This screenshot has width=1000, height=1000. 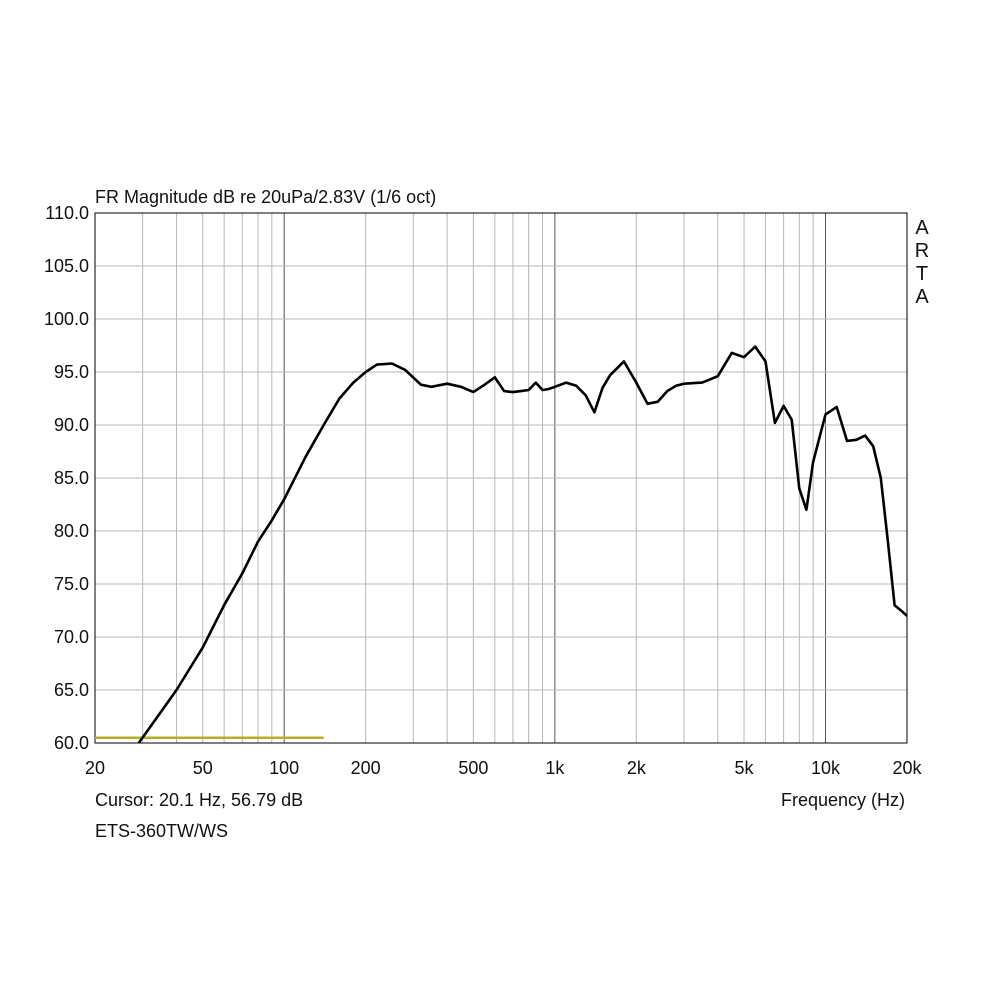 I want to click on x-tick-label: 100, so click(x=284, y=768).